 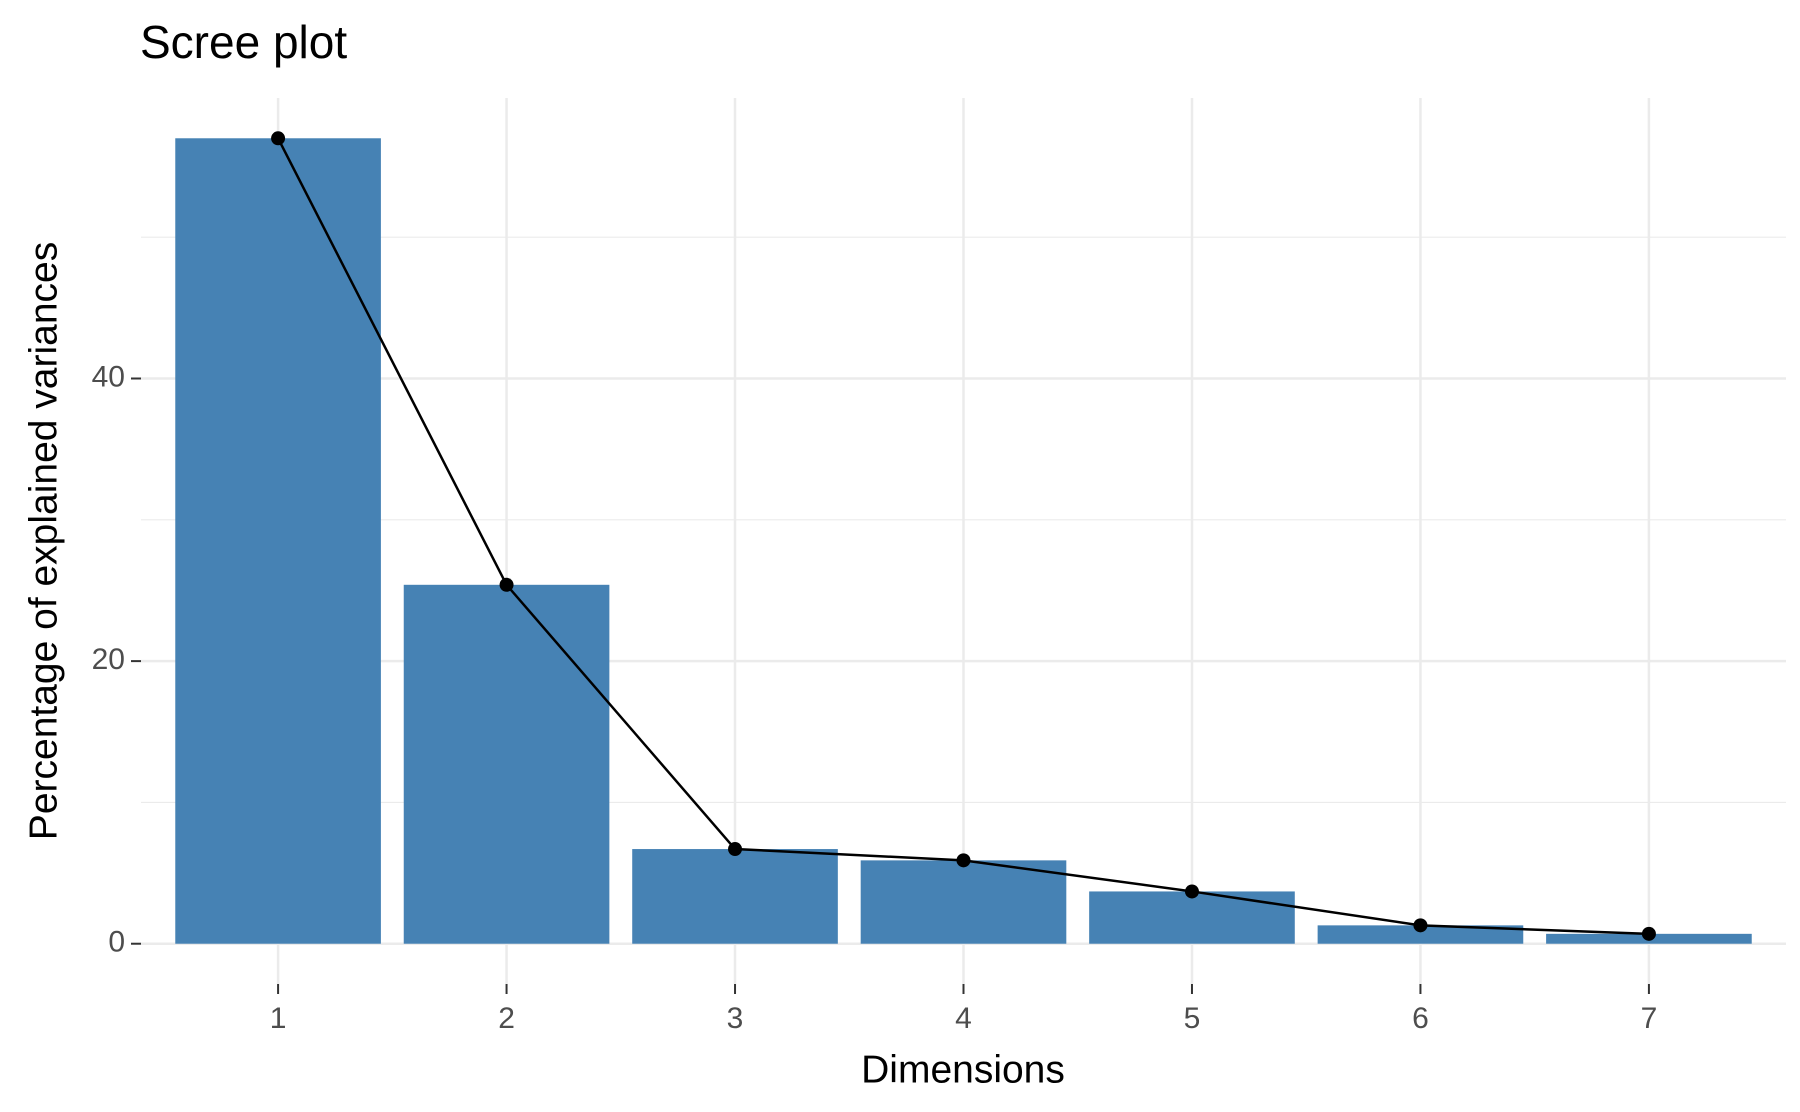 I want to click on x-tick-label: 2, so click(x=506, y=1018).